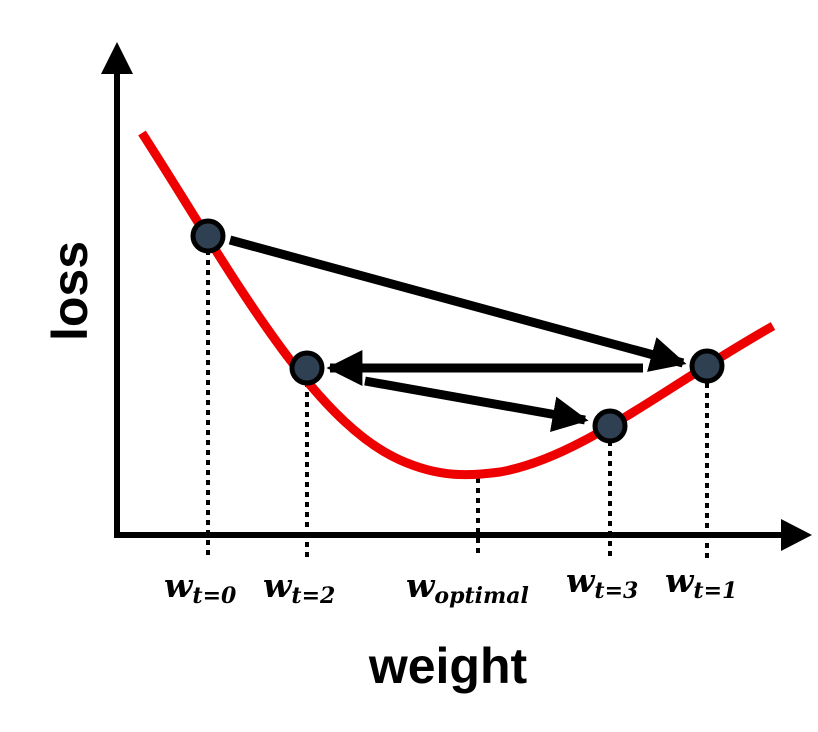 The height and width of the screenshot is (732, 818). Describe the element at coordinates (200, 587) in the screenshot. I see `label-w-t0: wt=0` at that location.